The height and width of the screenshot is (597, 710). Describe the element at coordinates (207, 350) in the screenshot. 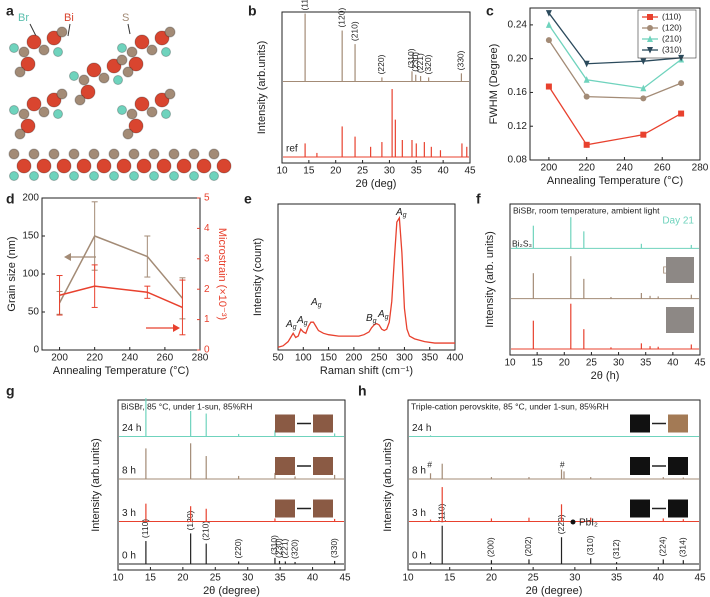

I see `y2-tick-label: 0` at that location.